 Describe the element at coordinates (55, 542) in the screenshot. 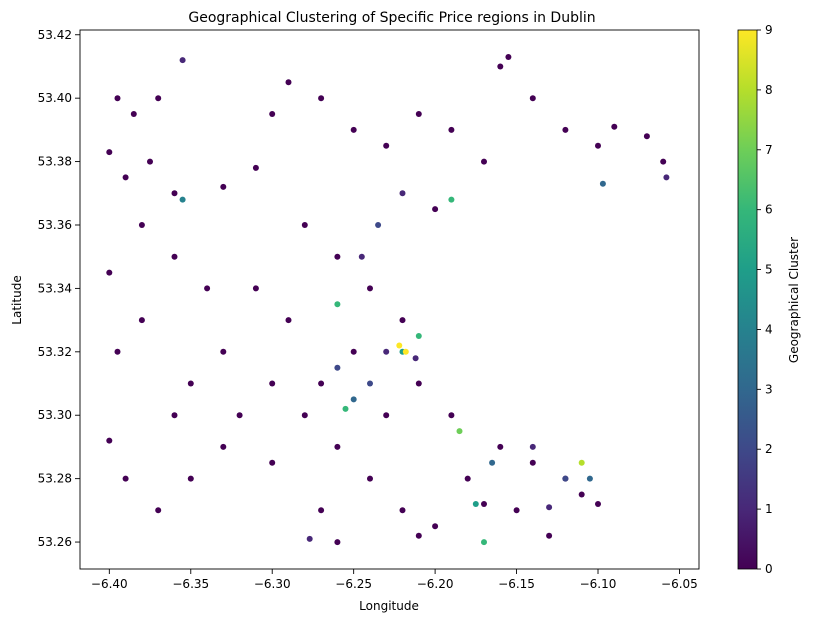

I see `y-tick-label: 53.26` at that location.